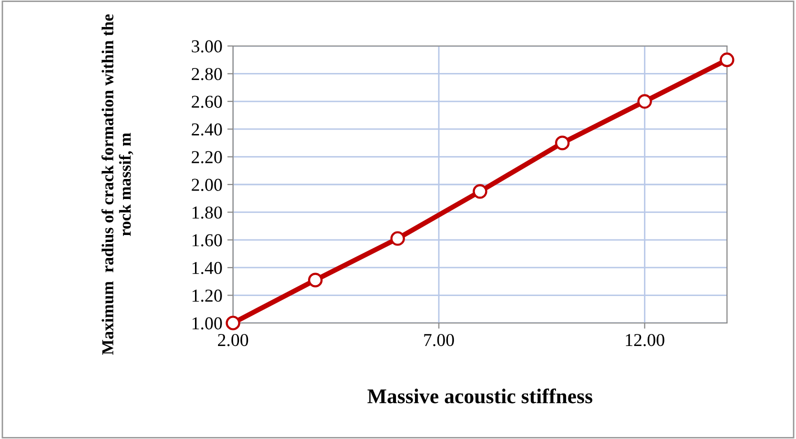 The width and height of the screenshot is (796, 439). I want to click on y-tick-label: 2.20, so click(207, 157).